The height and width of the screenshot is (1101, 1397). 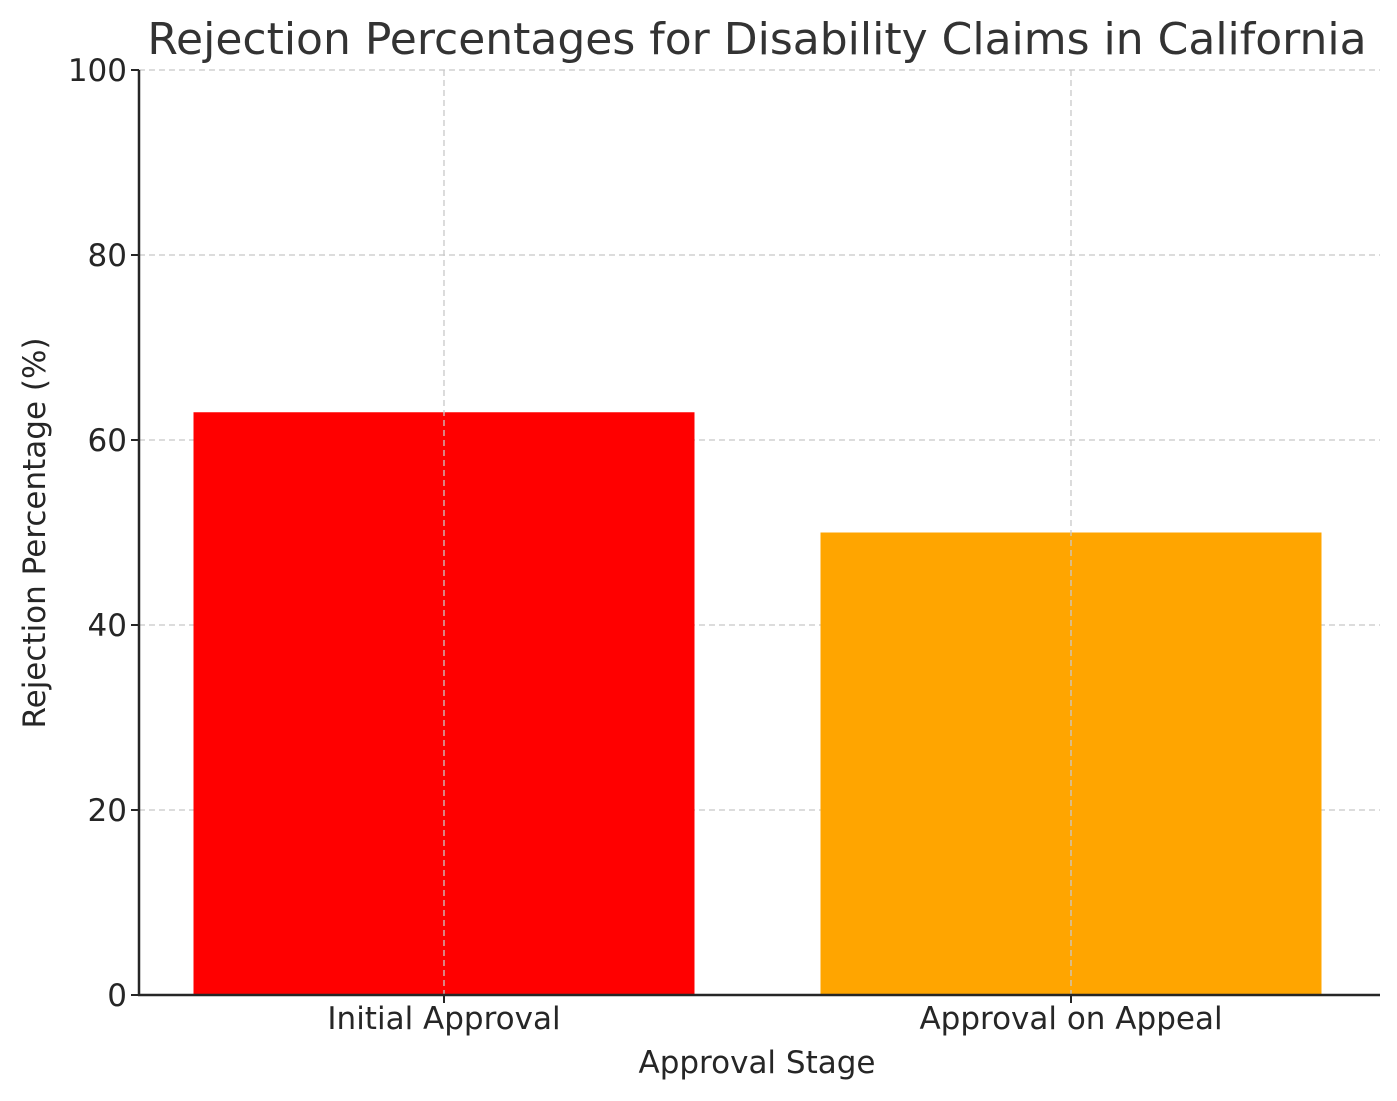 What do you see at coordinates (35, 532) in the screenshot?
I see `y-axis-label: Rejection Percentage (%)` at bounding box center [35, 532].